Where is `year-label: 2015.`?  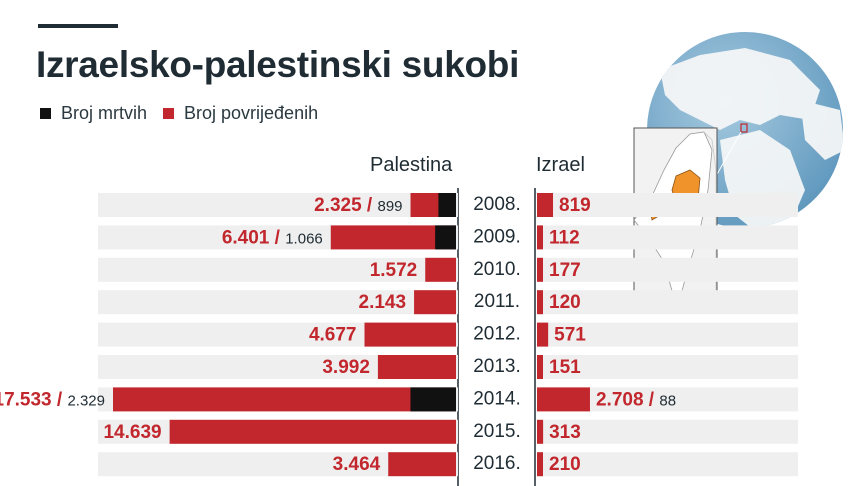
year-label: 2015. is located at coordinates (497, 431).